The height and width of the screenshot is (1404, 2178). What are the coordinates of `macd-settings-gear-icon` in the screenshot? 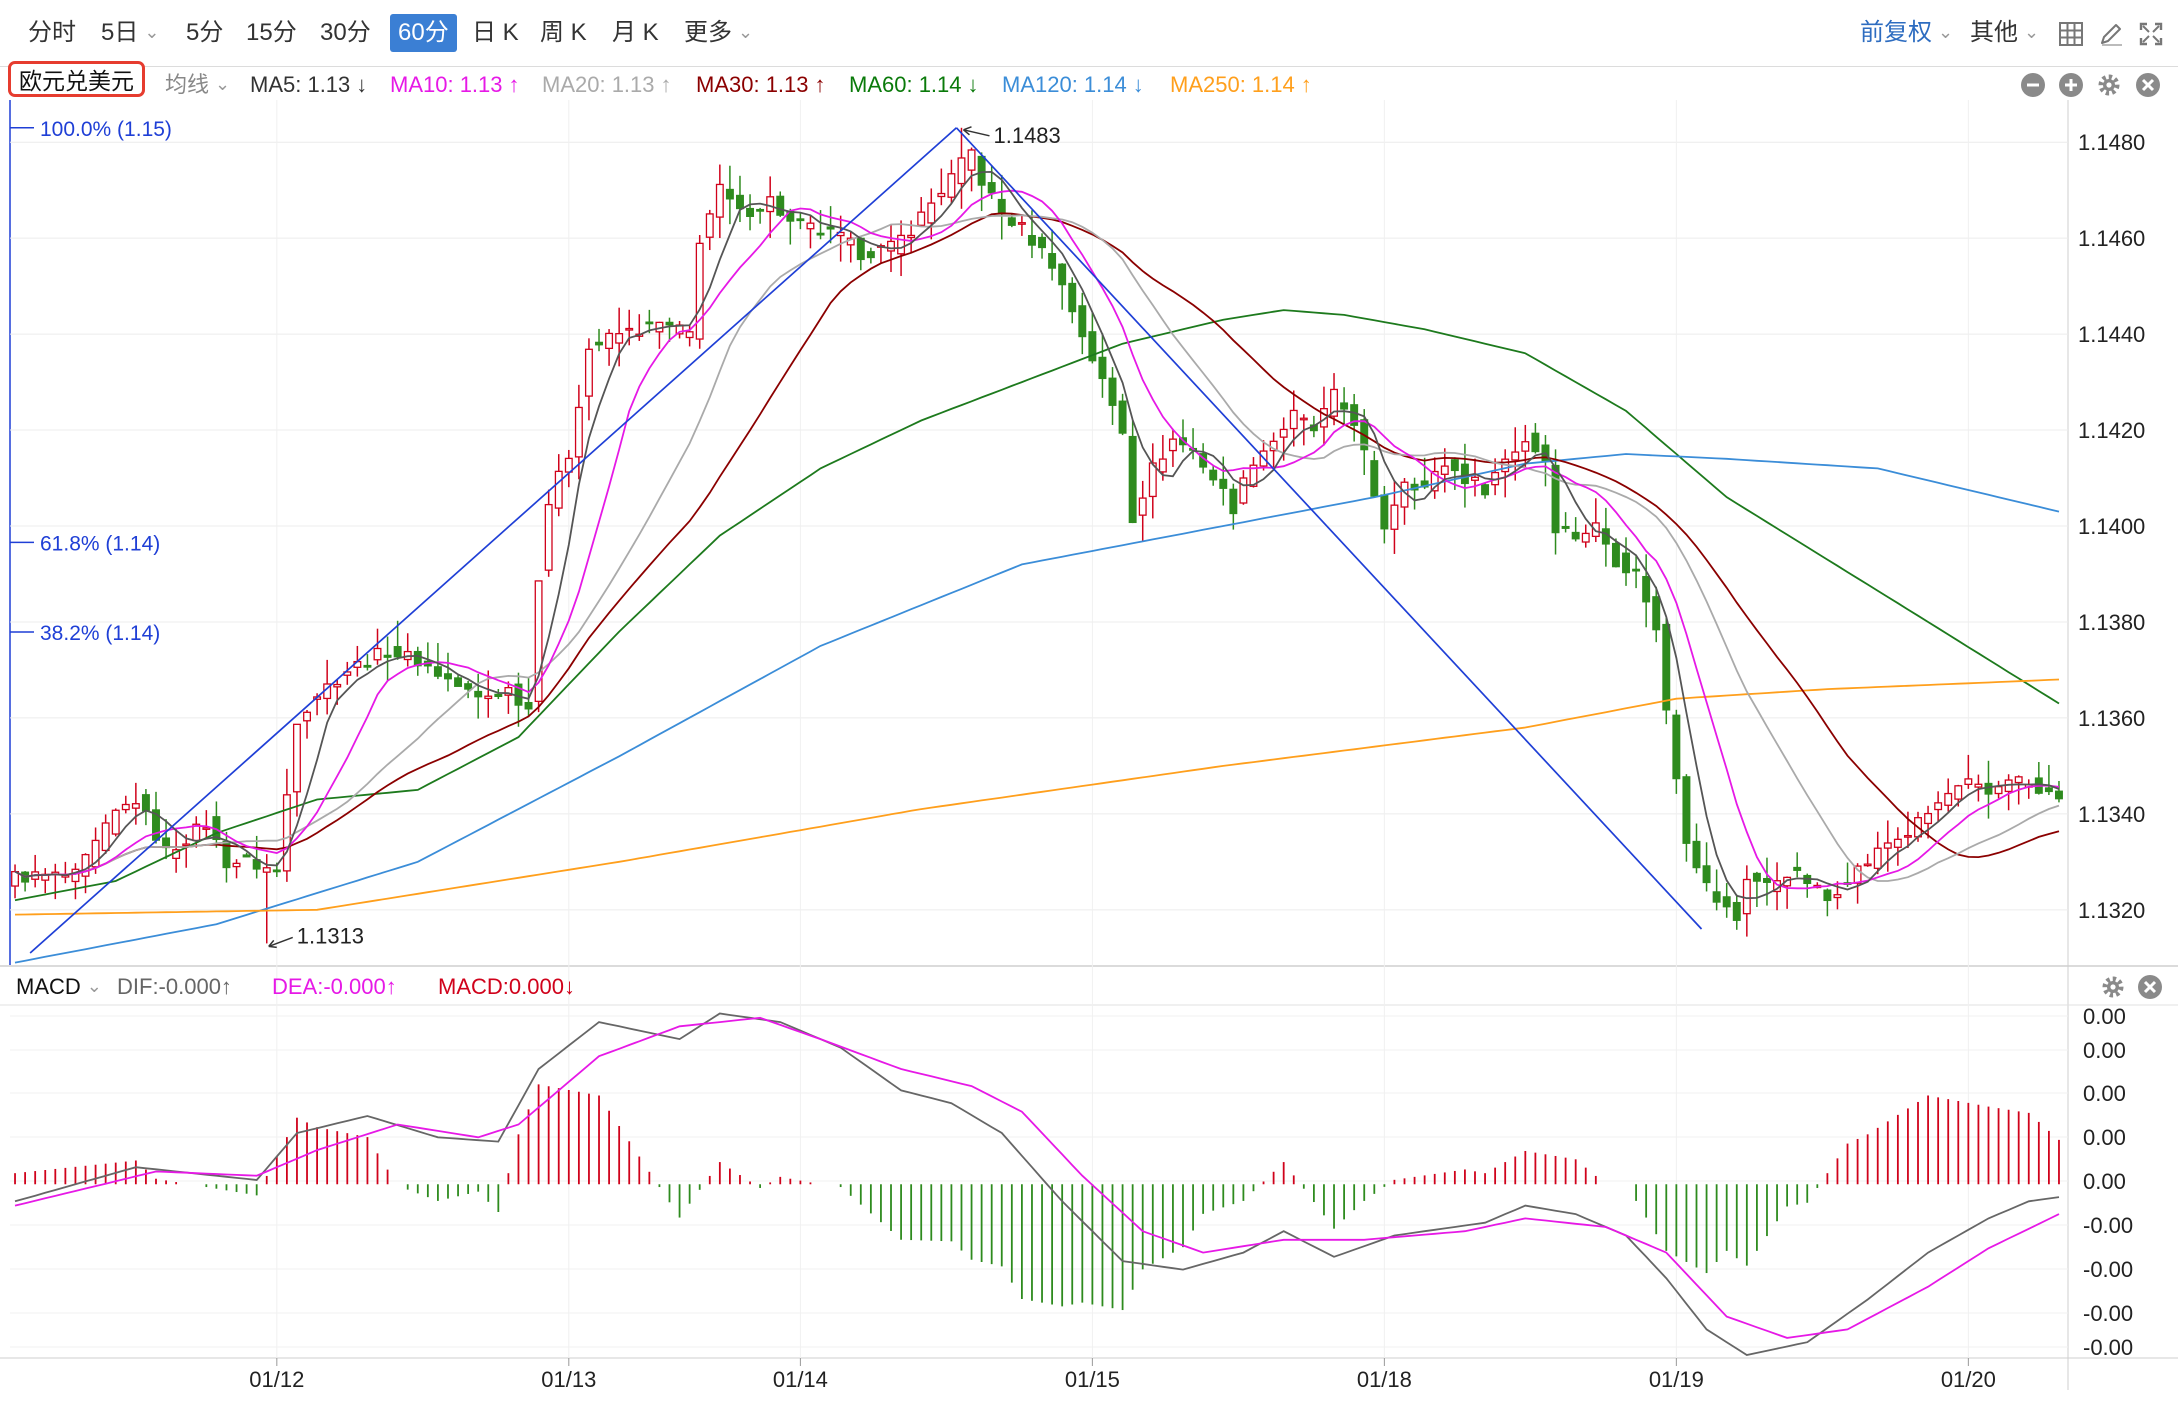 It's located at (2113, 987).